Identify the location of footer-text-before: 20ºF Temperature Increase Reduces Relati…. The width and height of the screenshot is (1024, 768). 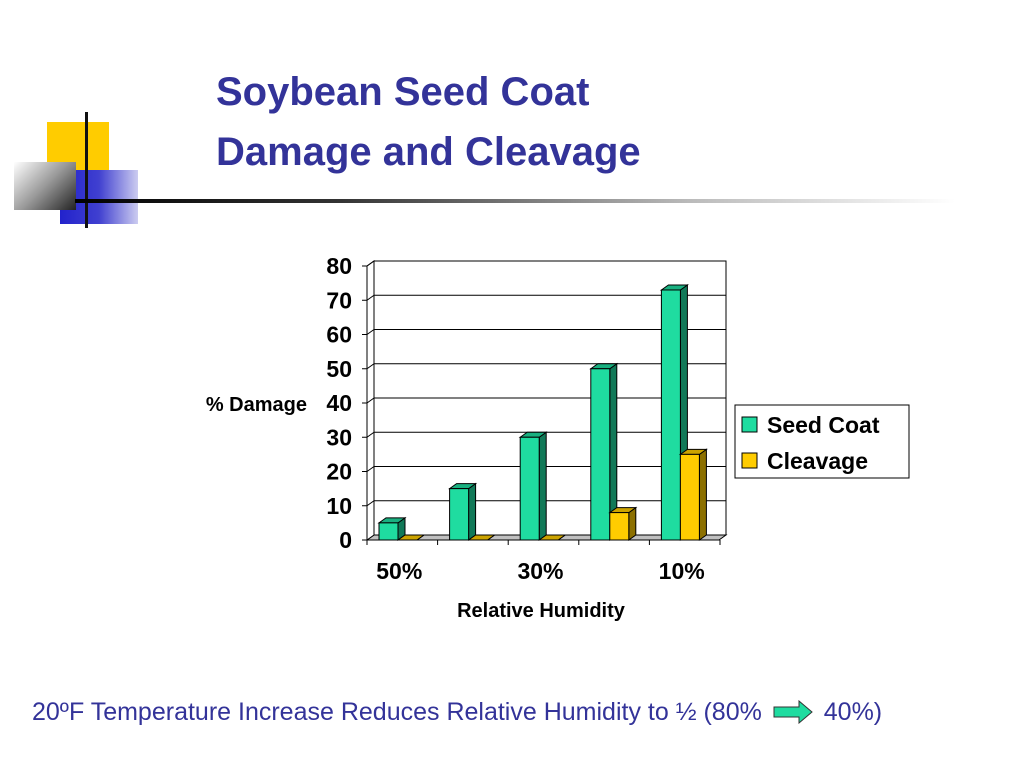
(397, 711).